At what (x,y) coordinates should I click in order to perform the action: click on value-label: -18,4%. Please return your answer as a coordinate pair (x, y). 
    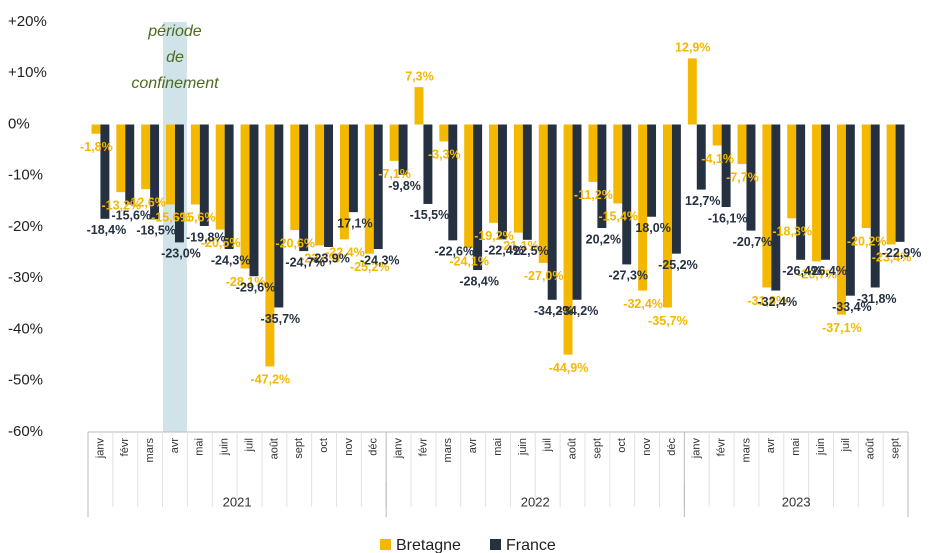
    Looking at the image, I should click on (107, 230).